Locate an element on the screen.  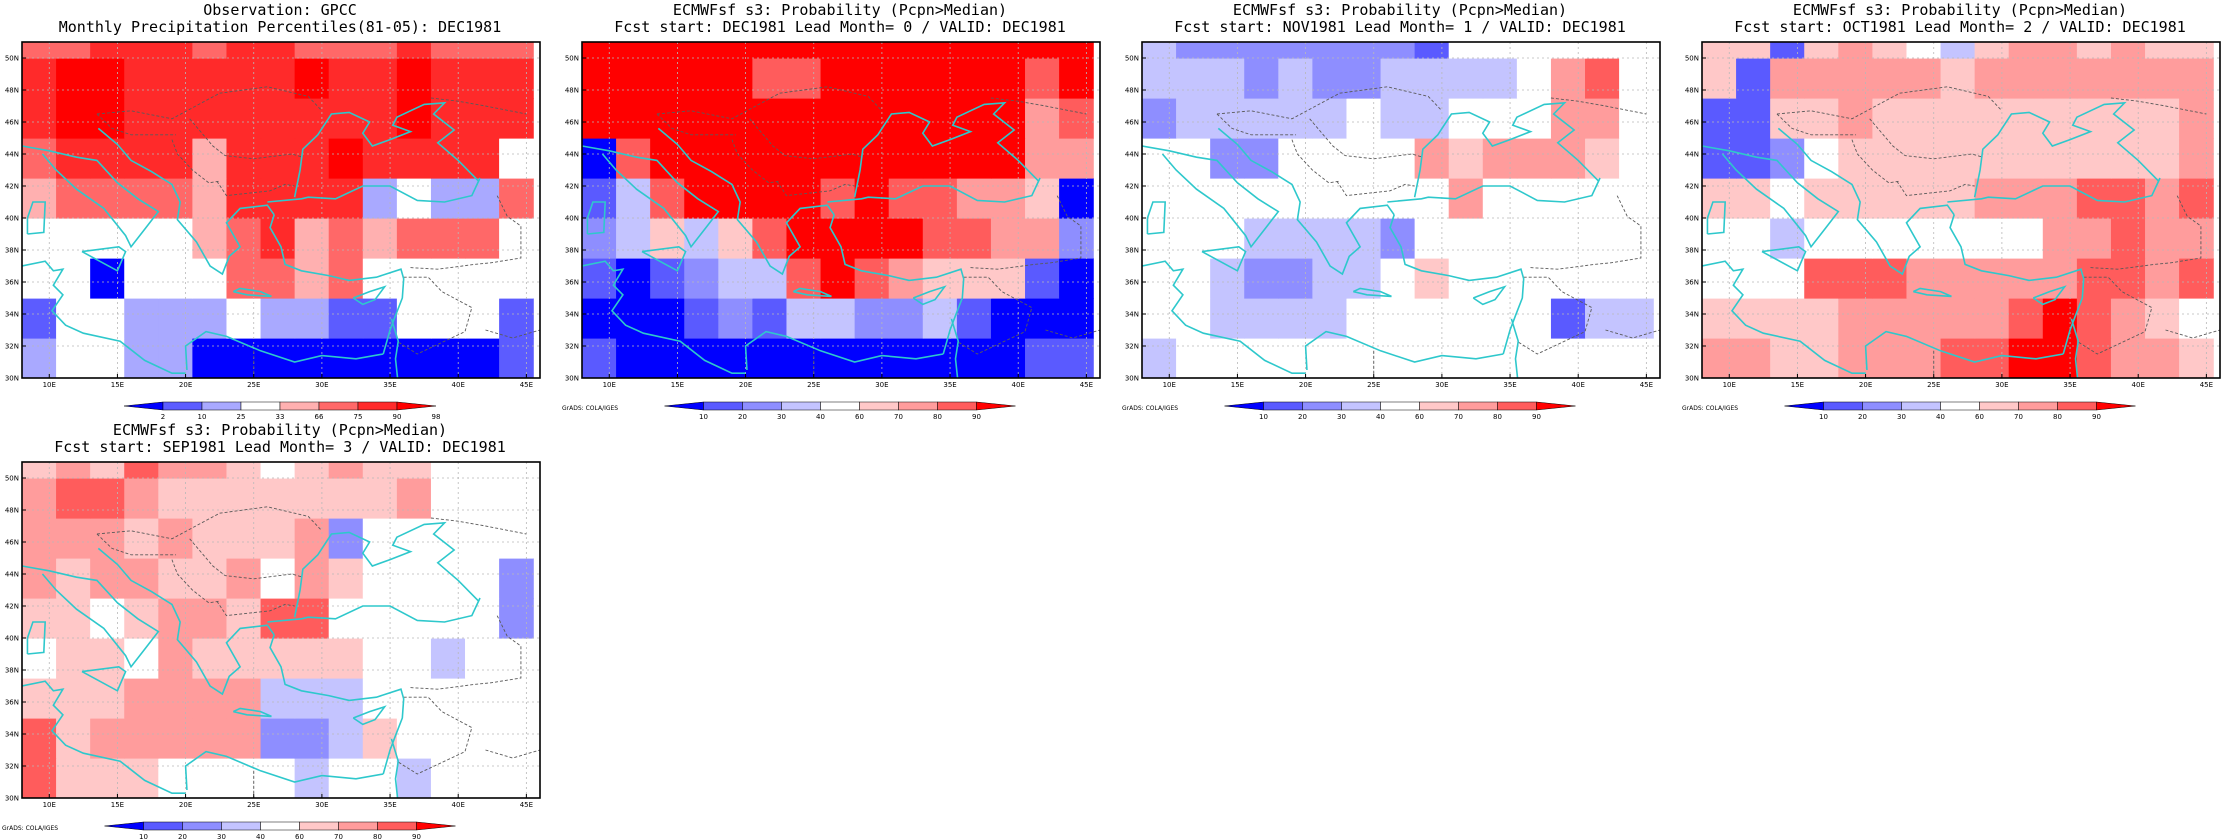
x-tick-label: 20E is located at coordinates (745, 385).